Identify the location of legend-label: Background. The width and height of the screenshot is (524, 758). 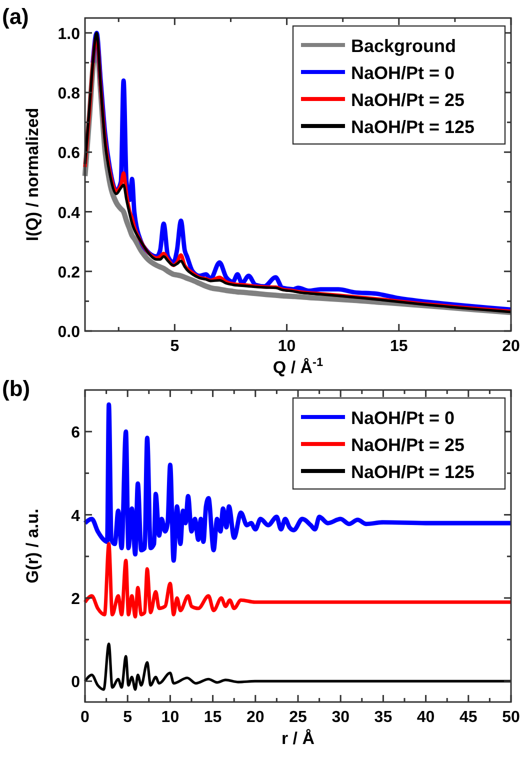
(403, 46).